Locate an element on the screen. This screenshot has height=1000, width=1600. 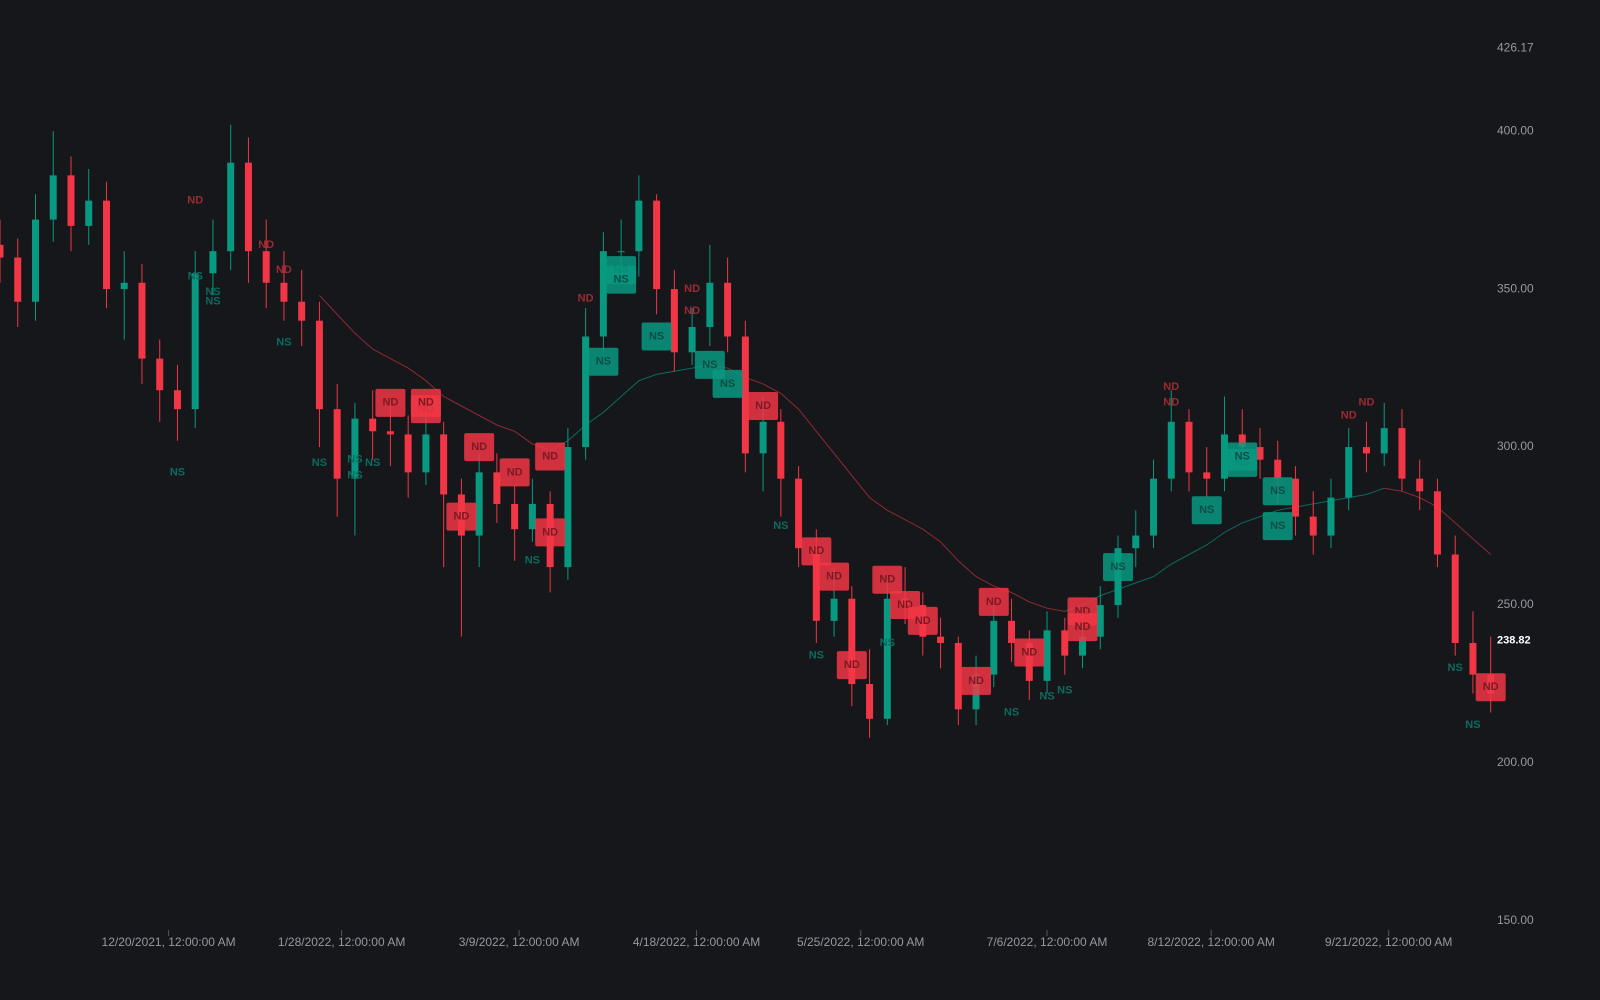
y-tick-label: 300.00 is located at coordinates (1515, 446).